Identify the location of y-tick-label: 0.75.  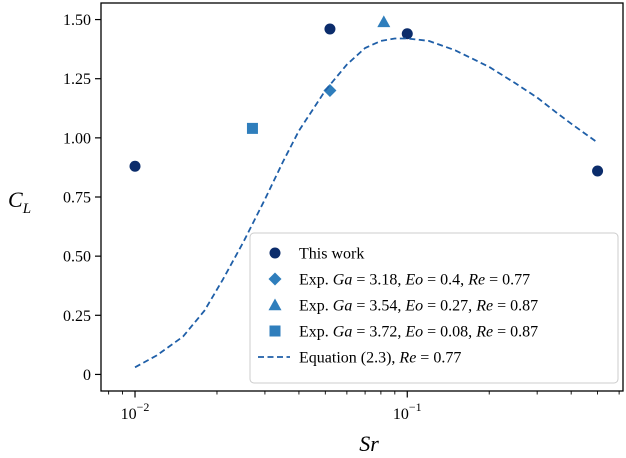
(77, 198).